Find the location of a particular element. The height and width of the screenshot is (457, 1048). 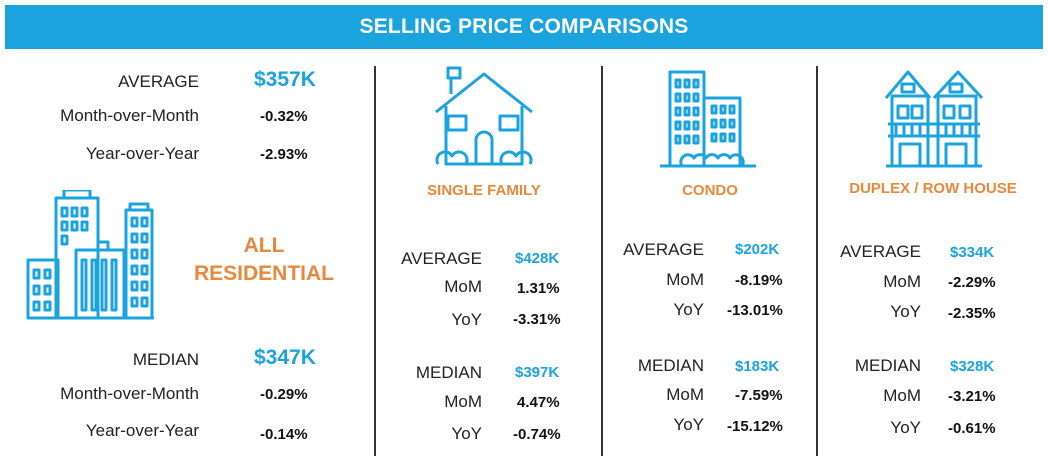

median-value: $328K is located at coordinates (972, 366).